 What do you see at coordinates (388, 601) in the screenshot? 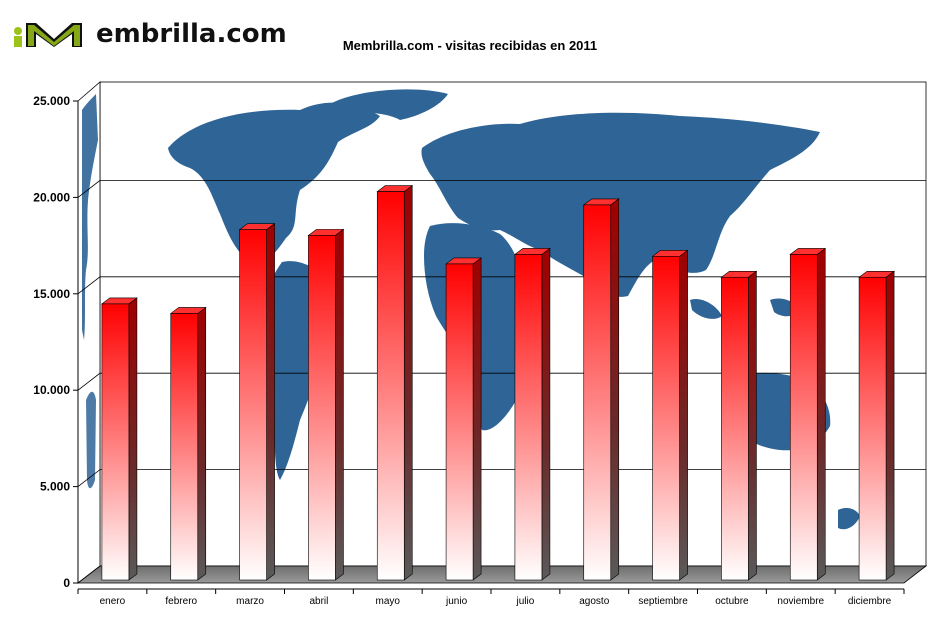
I see `x-tick-label: mayo` at bounding box center [388, 601].